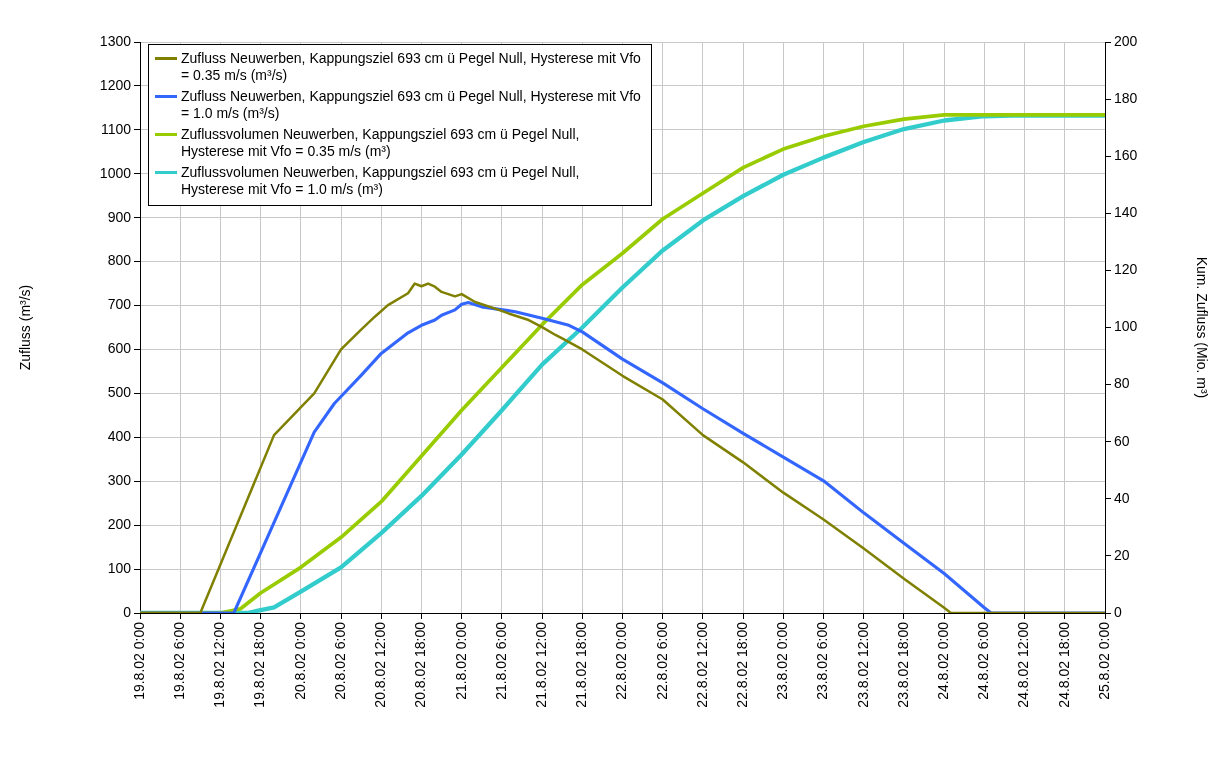 The width and height of the screenshot is (1223, 758). I want to click on legend-label: Zufluss Neuwerben, Kappungsziel 693 cm ü Pegel Null, Hysterese mit Vfo = 1.0 m/s (m³/s), so click(411, 105).